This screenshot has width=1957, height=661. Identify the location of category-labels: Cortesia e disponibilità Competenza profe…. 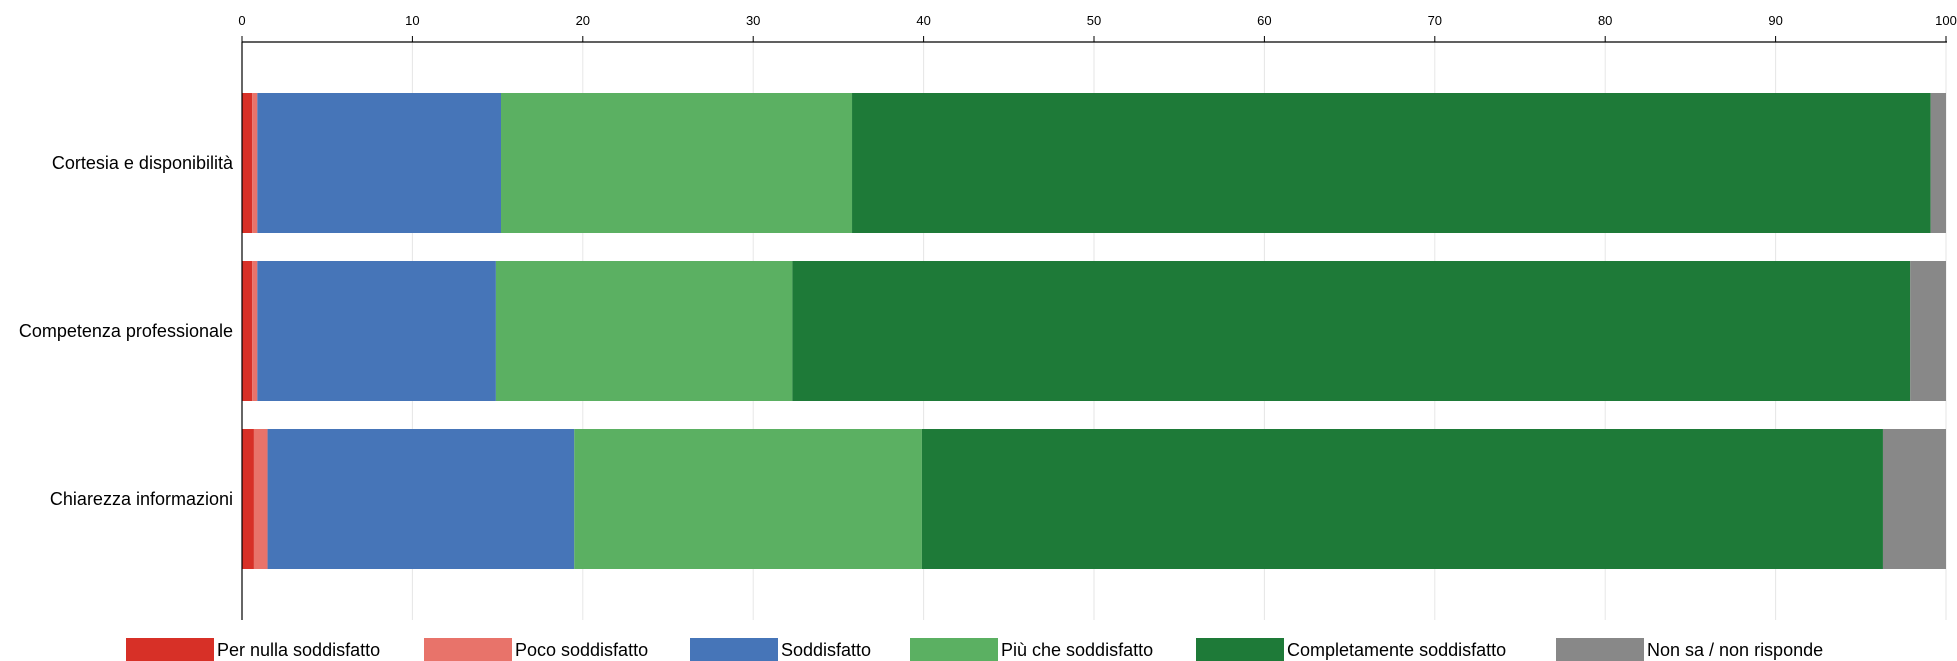
(126, 331).